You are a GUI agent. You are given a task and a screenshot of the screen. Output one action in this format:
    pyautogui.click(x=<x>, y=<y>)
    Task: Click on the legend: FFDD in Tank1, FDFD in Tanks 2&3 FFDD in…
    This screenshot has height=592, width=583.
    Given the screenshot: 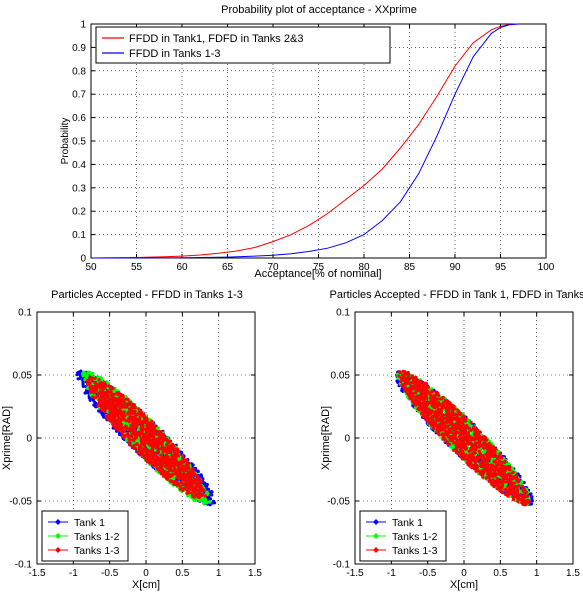 What is the action you would take?
    pyautogui.click(x=243, y=45)
    